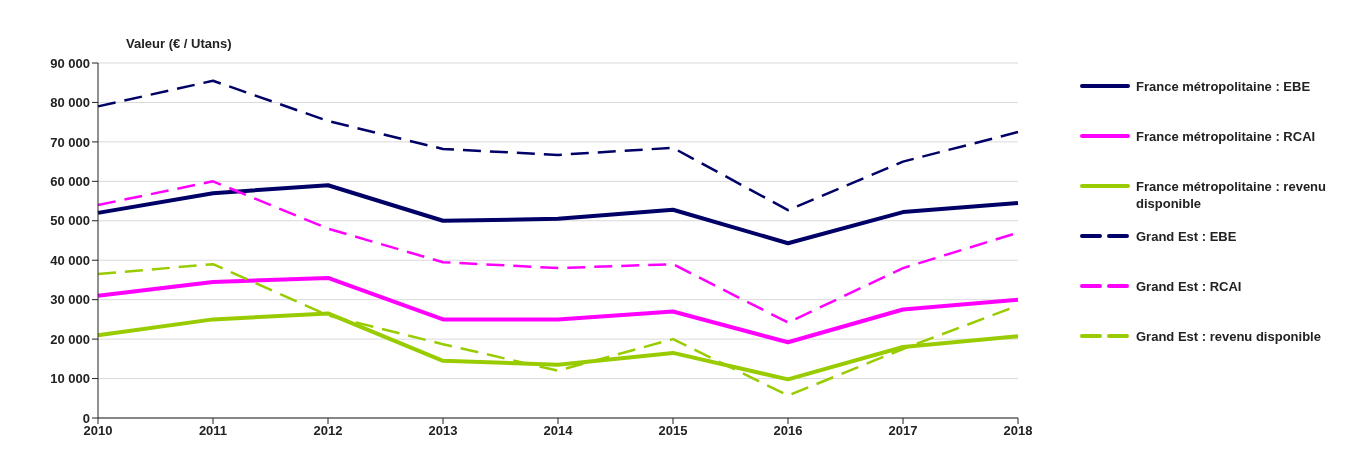  Describe the element at coordinates (673, 431) in the screenshot. I see `x-tick-label: 2015` at that location.